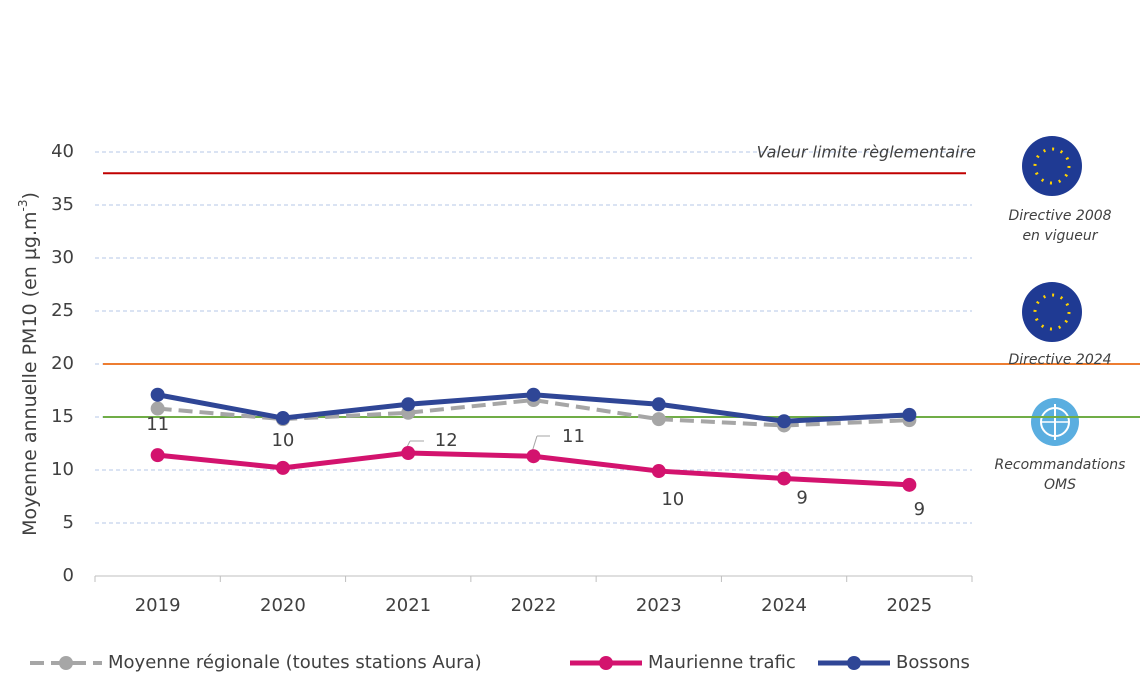 The height and width of the screenshot is (676, 1140). I want to click on legend-label: Maurienne trafic, so click(722, 662).